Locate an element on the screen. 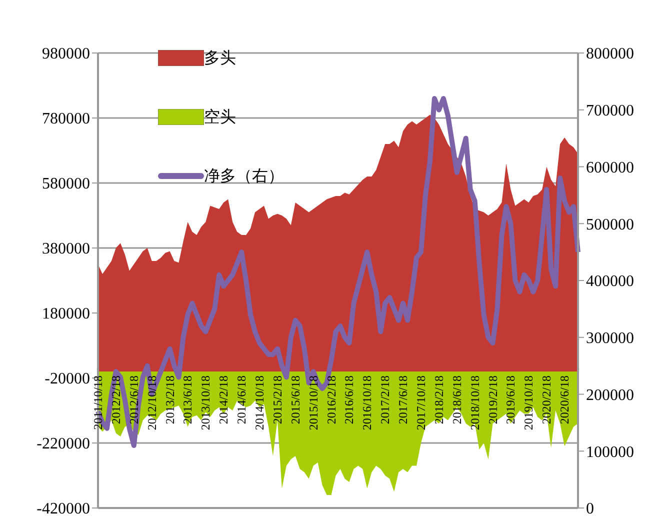 This screenshot has height=525, width=670. x-tick-label: 2011/10/18 is located at coordinates (98, 403).